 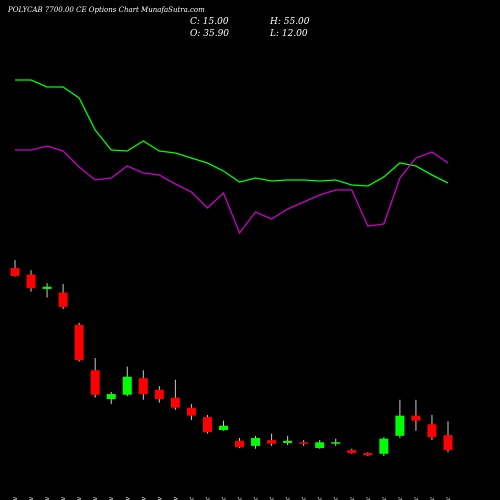 What do you see at coordinates (240, 498) in the screenshot?
I see `x-tick-label: 05 Dec` at bounding box center [240, 498].